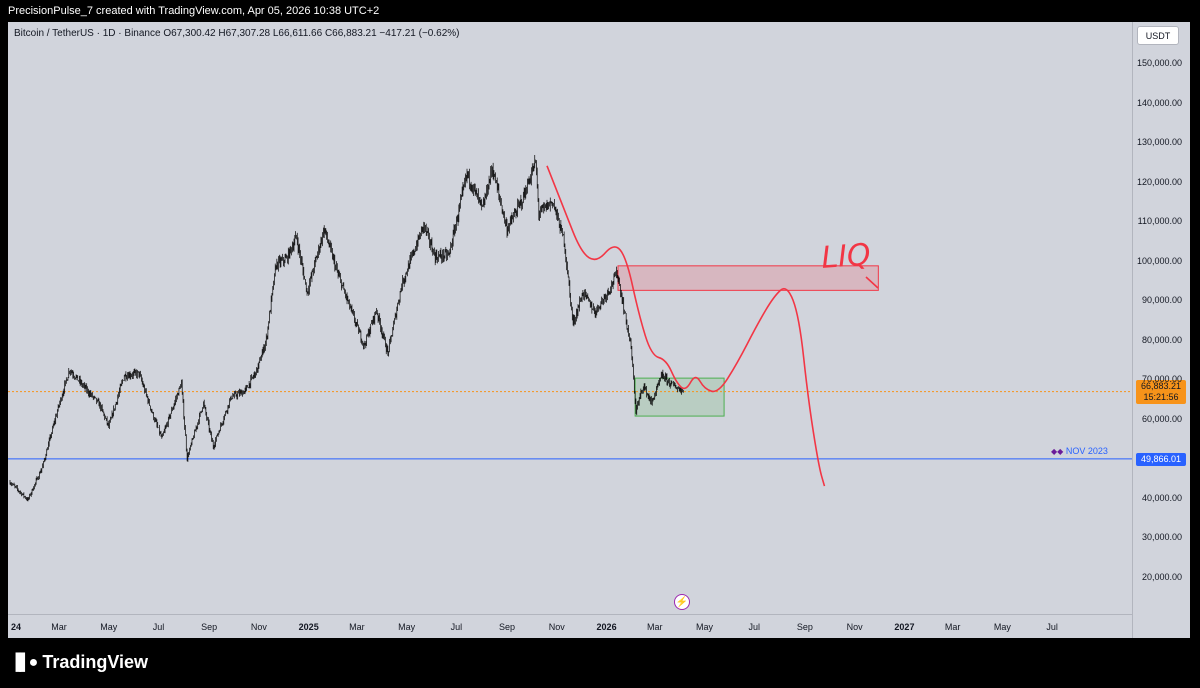 The image size is (1200, 688). What do you see at coordinates (1161, 459) in the screenshot?
I see `level-price-label: 49,866.01` at bounding box center [1161, 459].